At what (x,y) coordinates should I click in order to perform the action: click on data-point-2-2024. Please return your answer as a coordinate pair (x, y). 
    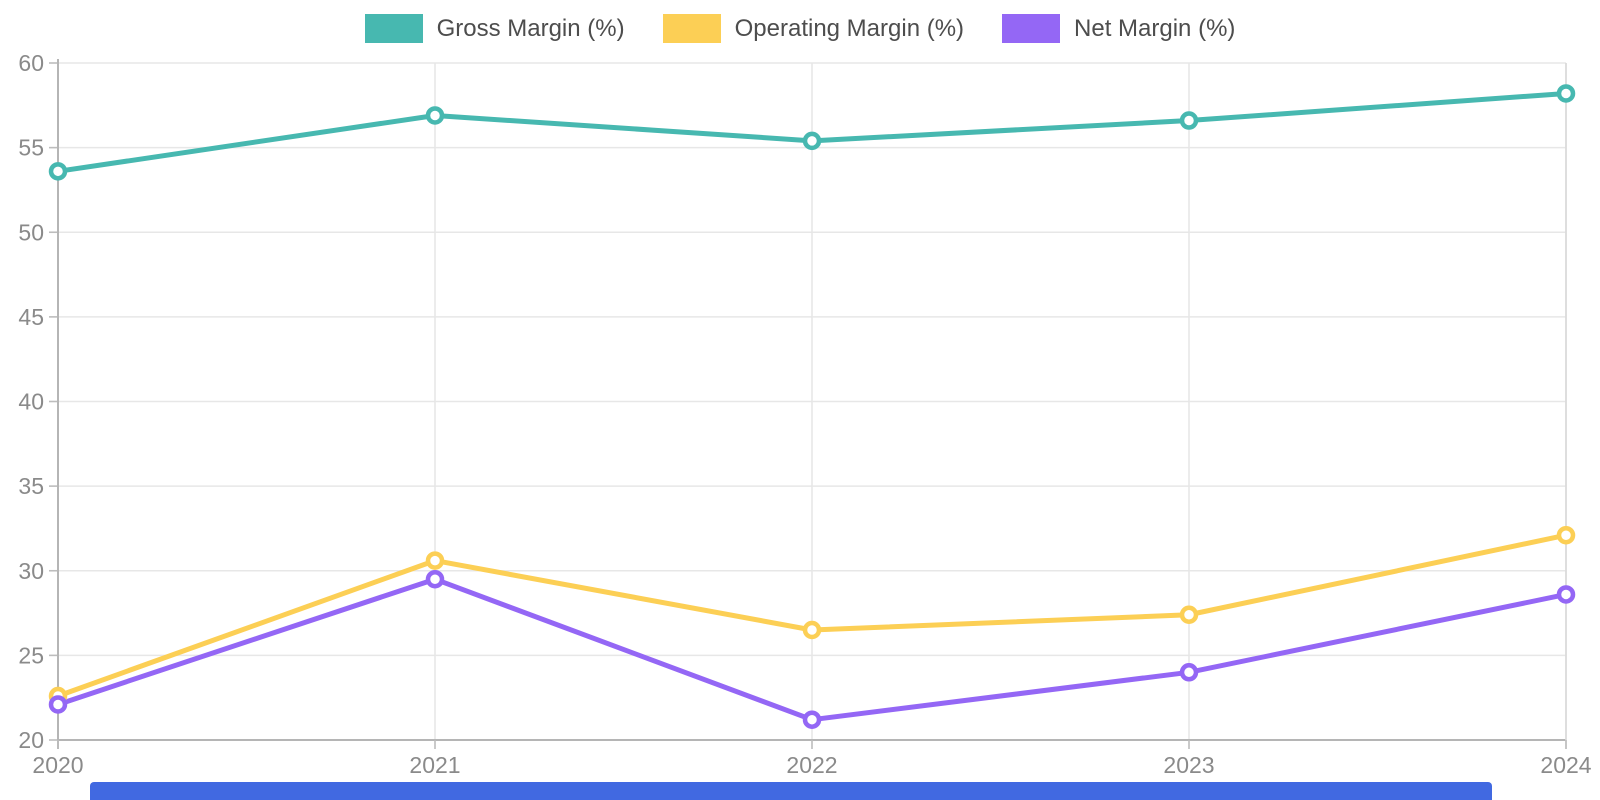
    Looking at the image, I should click on (1566, 594).